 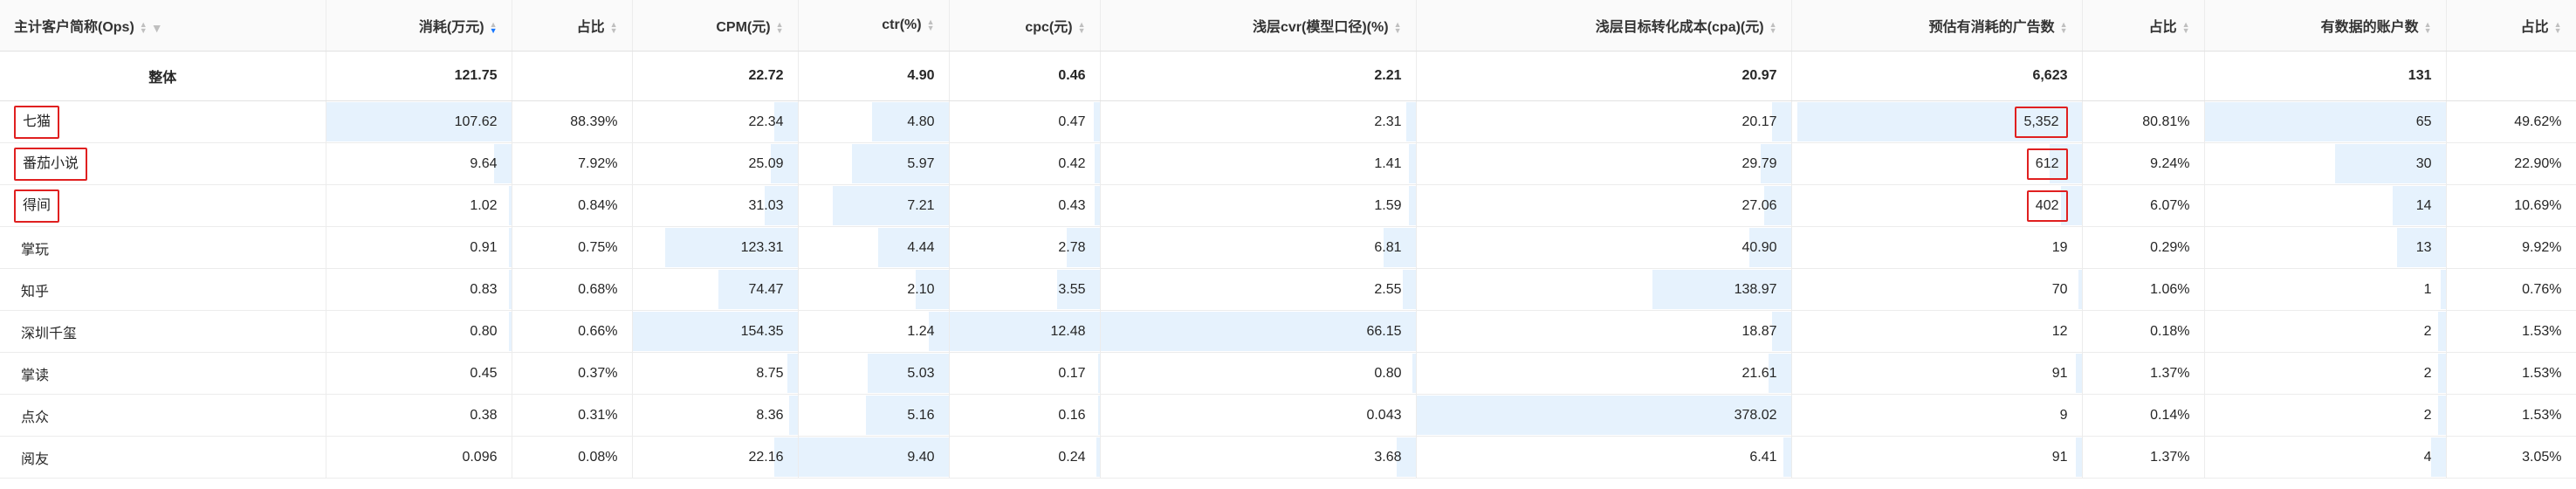 What do you see at coordinates (598, 331) in the screenshot?
I see `cell-value: 0.66%` at bounding box center [598, 331].